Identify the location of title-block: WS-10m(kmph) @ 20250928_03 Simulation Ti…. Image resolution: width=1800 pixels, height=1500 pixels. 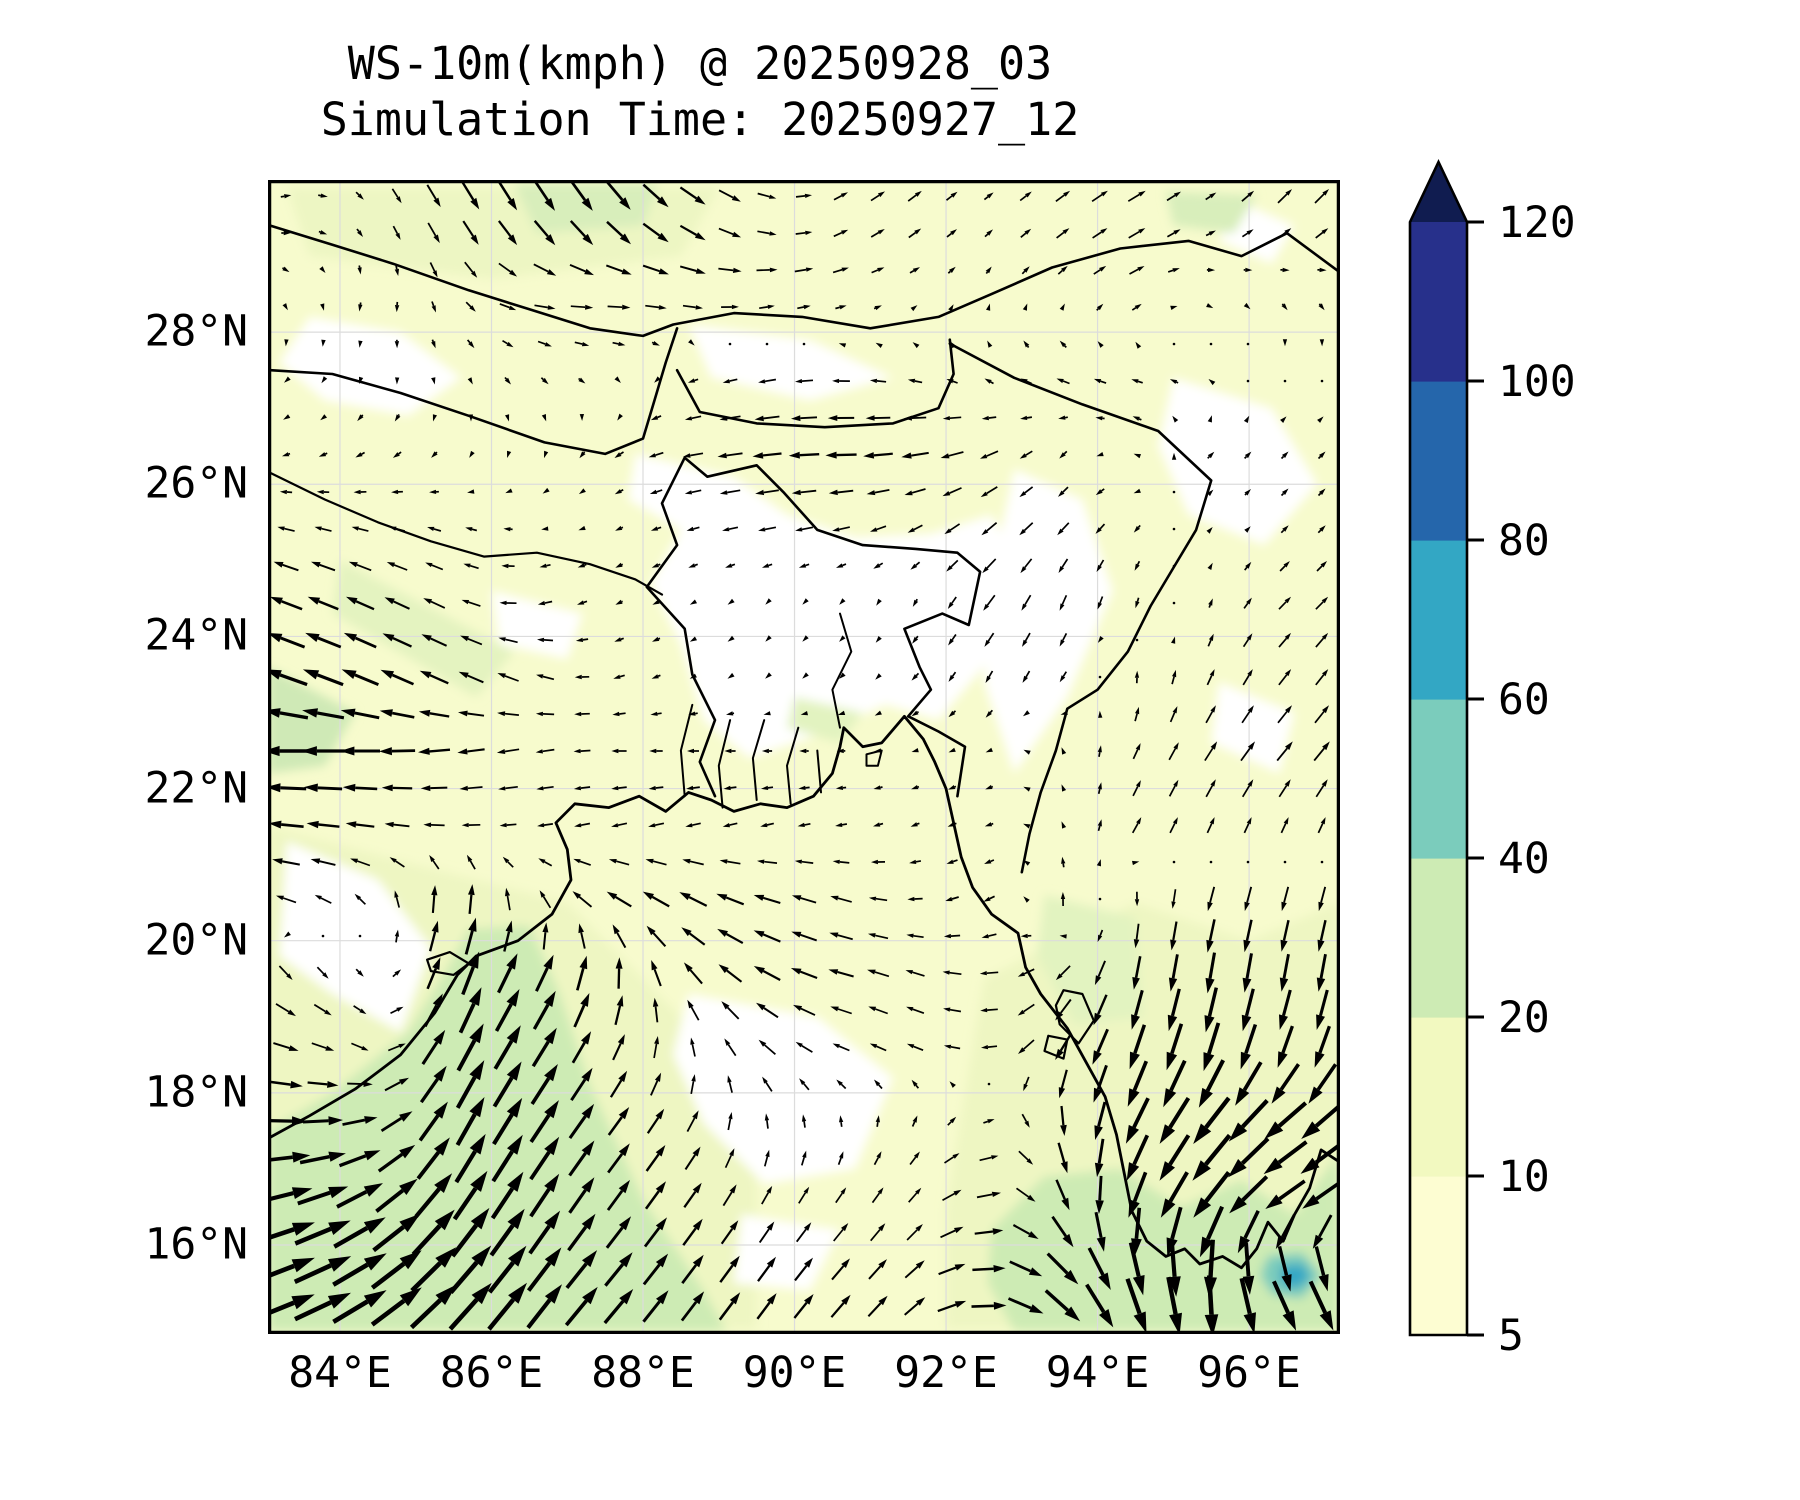
(700, 92).